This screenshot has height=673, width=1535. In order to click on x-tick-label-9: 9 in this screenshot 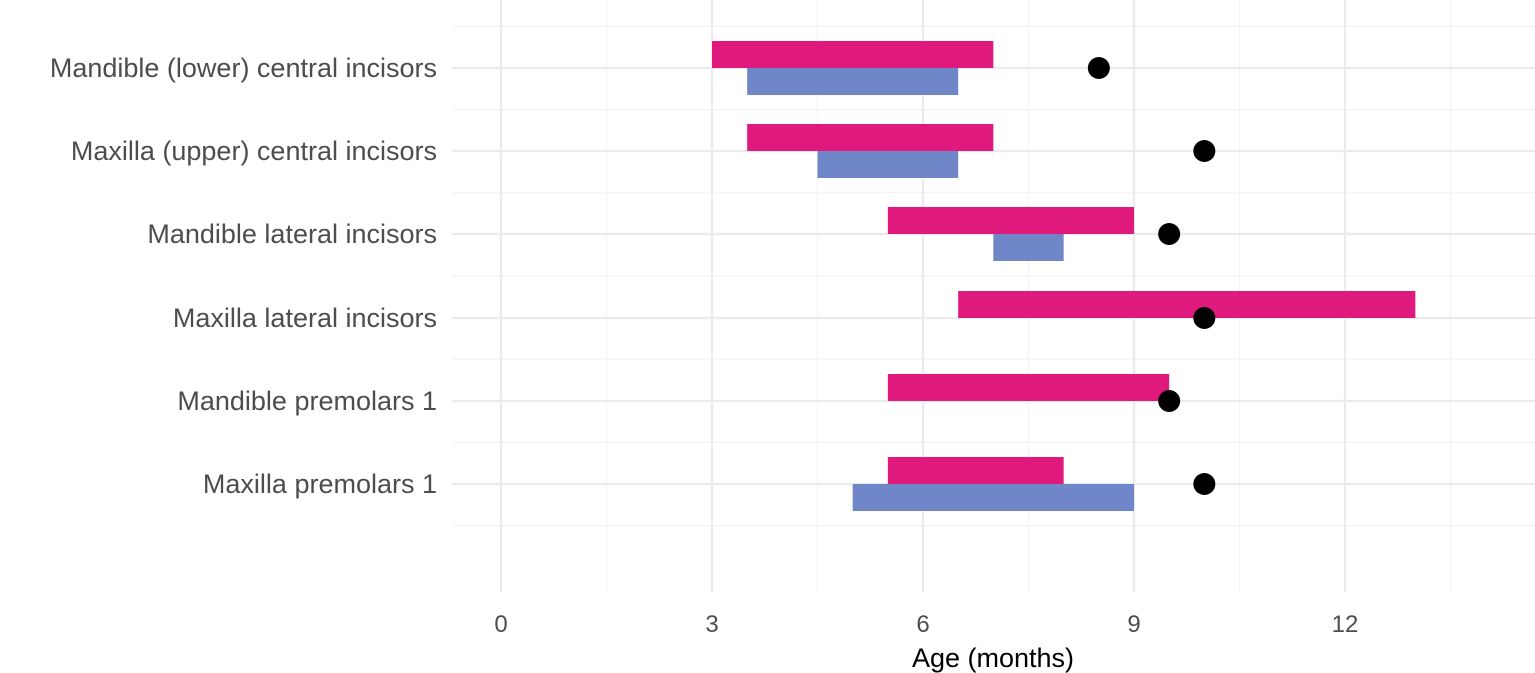, I will do `click(1133, 624)`.